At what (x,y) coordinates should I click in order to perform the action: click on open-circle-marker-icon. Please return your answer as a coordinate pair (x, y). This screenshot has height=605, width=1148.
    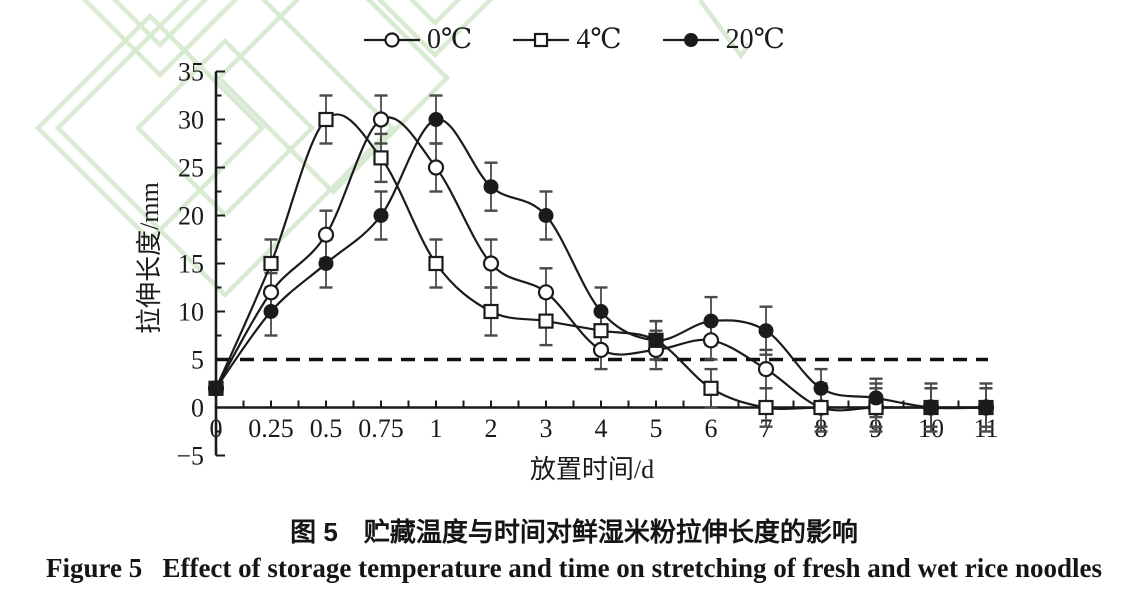
    Looking at the image, I should click on (392, 40).